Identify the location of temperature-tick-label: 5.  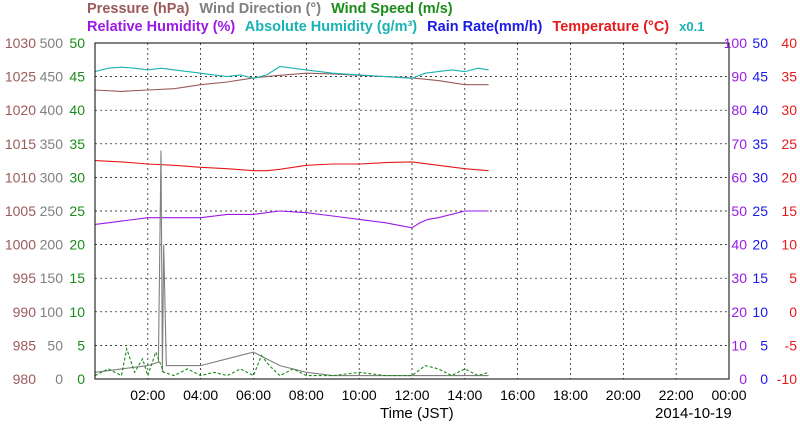
(793, 278).